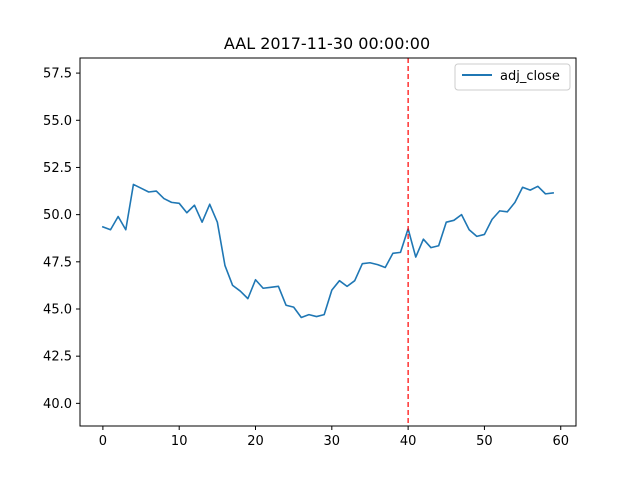 This screenshot has height=480, width=640. What do you see at coordinates (530, 76) in the screenshot?
I see `legend-label: adj_close` at bounding box center [530, 76].